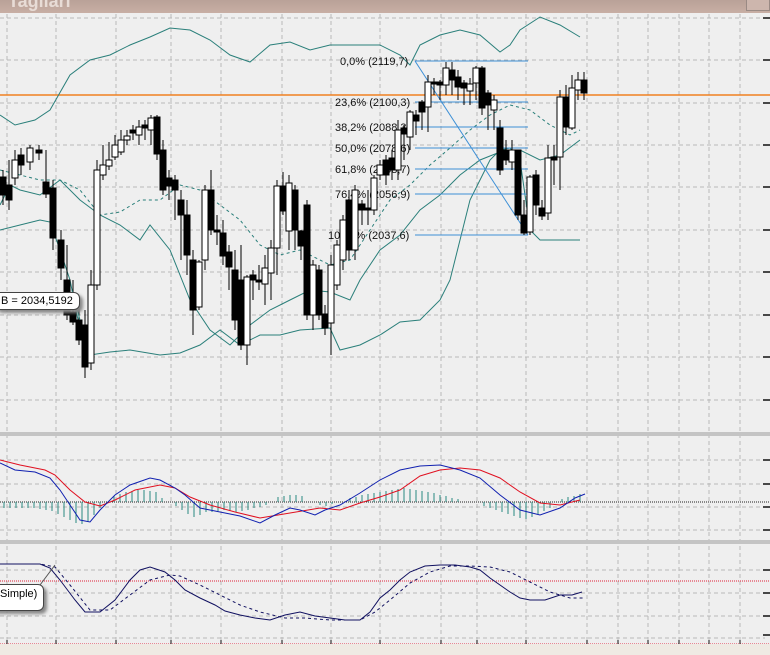 The width and height of the screenshot is (770, 655). What do you see at coordinates (22, 597) in the screenshot?
I see `stochastic-tooltip: ,Simple)` at bounding box center [22, 597].